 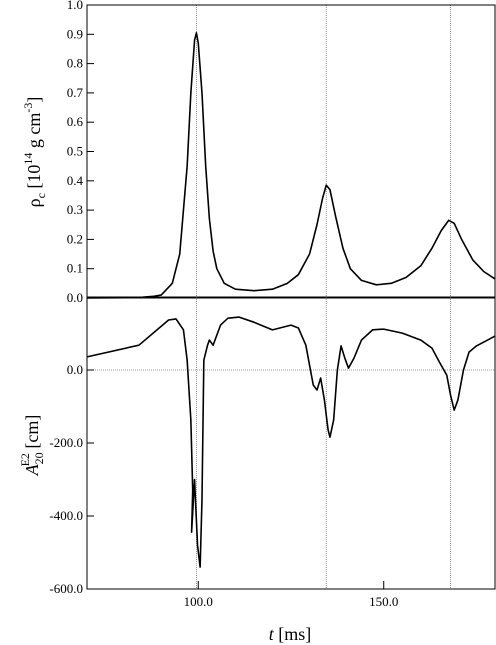 What do you see at coordinates (383, 601) in the screenshot?
I see `x-tick-label: 150.0` at bounding box center [383, 601].